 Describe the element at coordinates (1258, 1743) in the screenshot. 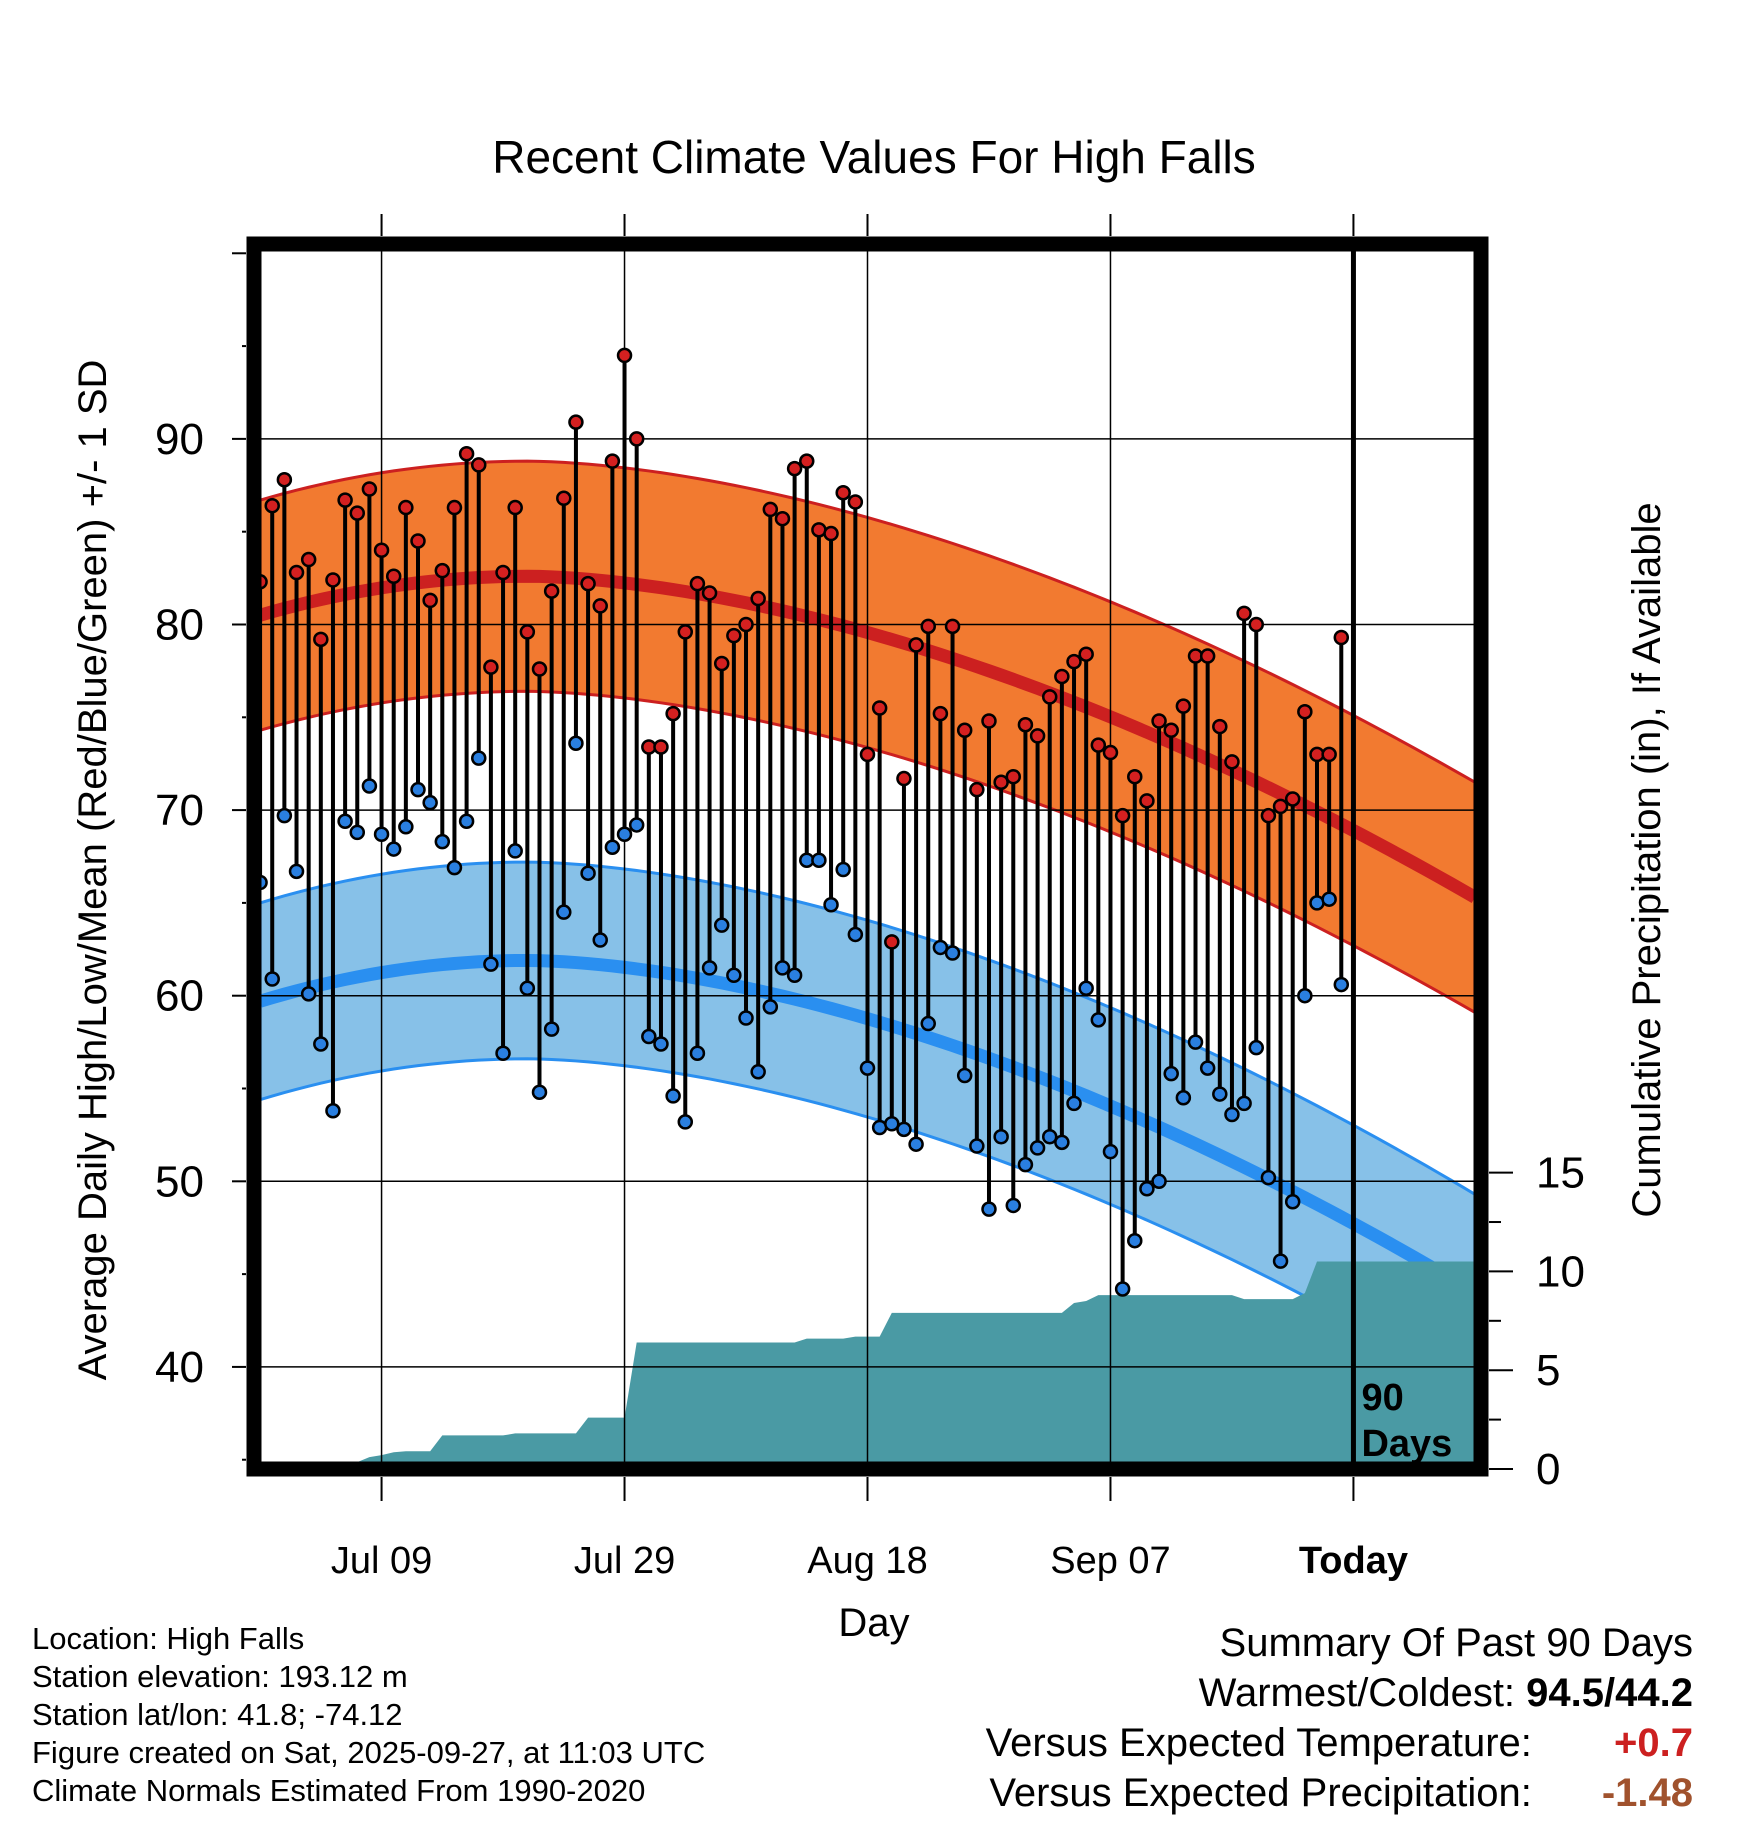

I see `temp-departure-label: Versus Expected Temperature:` at that location.